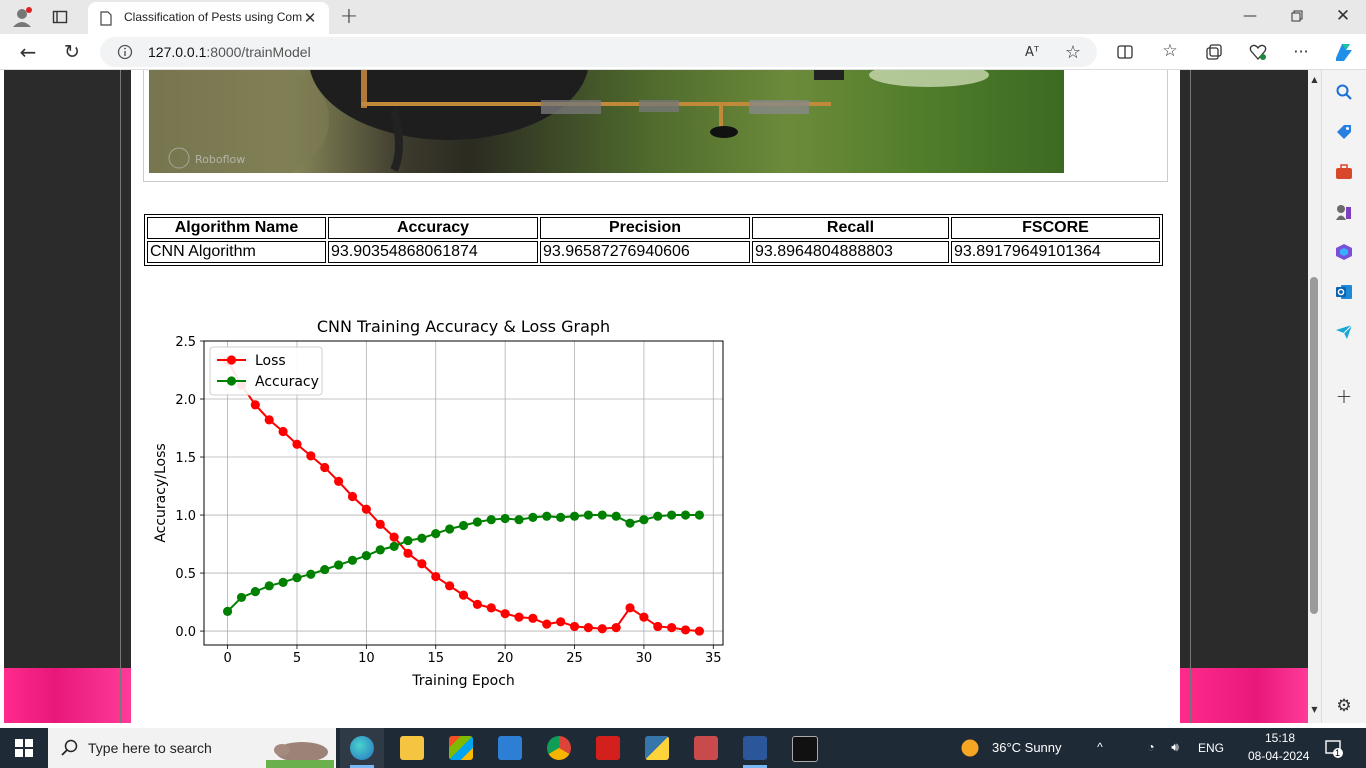 The height and width of the screenshot is (768, 1366). What do you see at coordinates (1344, 252) in the screenshot?
I see `microsoft-365-icon` at bounding box center [1344, 252].